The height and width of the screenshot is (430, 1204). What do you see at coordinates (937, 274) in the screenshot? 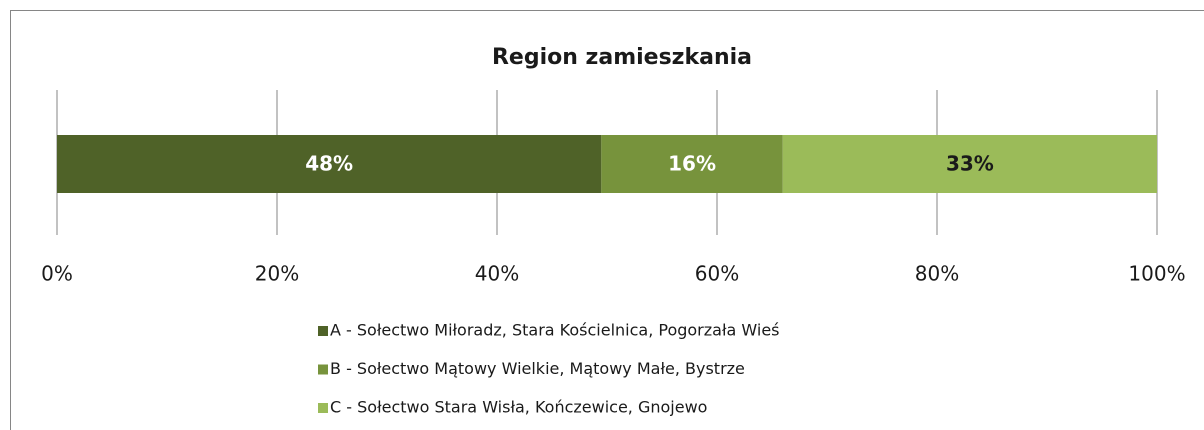
I see `x-tick-label: 80%` at bounding box center [937, 274].